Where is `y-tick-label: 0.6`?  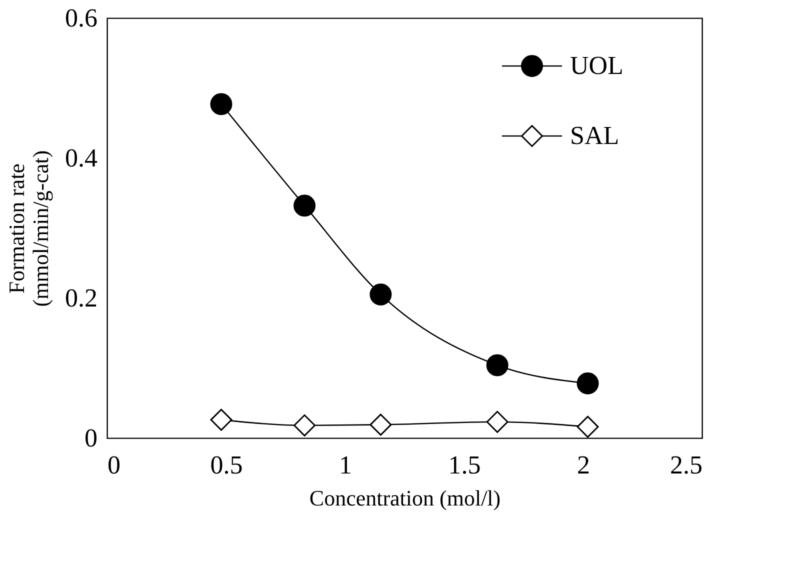
y-tick-label: 0.6 is located at coordinates (81, 18).